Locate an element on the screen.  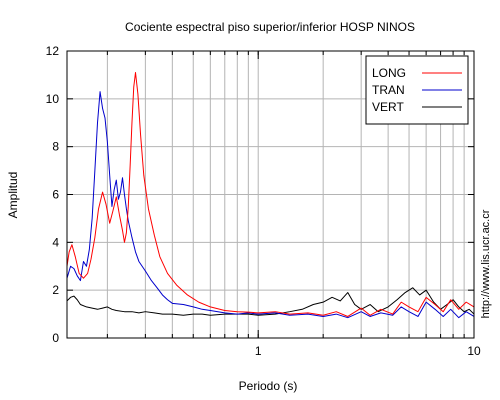
y-tick-label: 10 is located at coordinates (53, 99).